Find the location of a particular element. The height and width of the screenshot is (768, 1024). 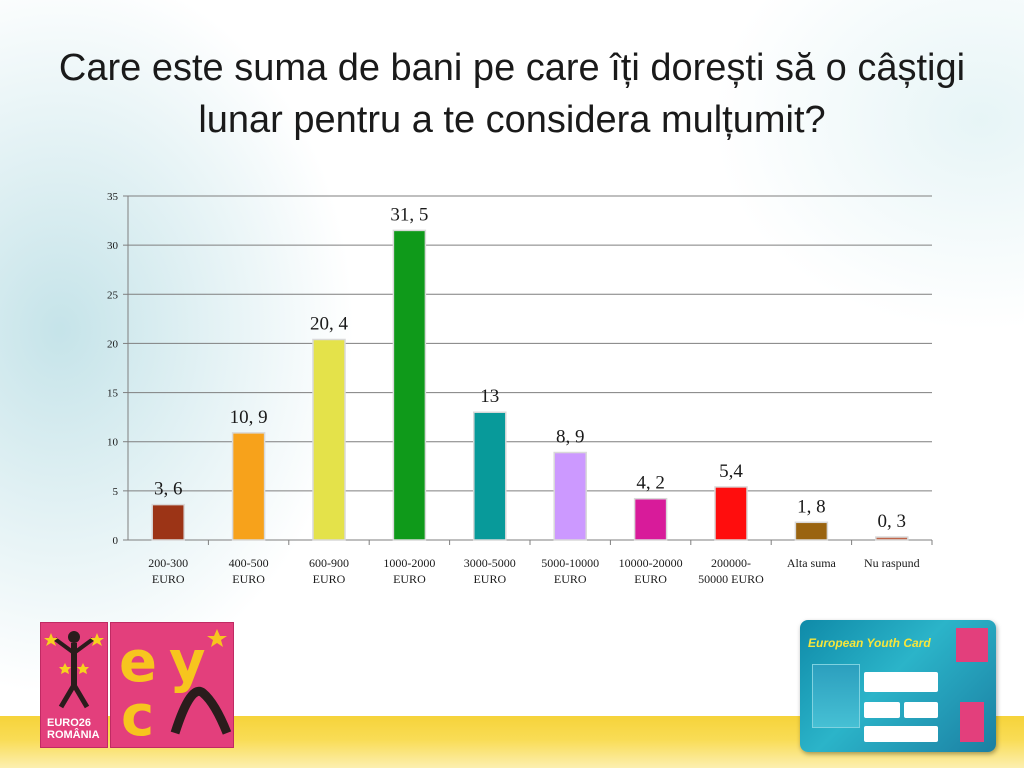

card-figure-icon is located at coordinates (972, 722).